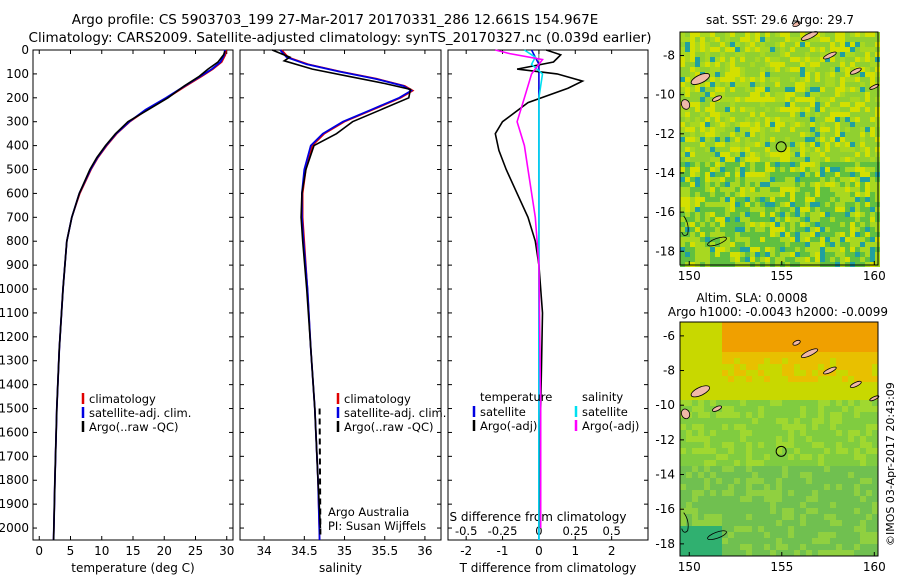 Image resolution: width=900 pixels, height=580 pixels. What do you see at coordinates (14, 361) in the screenshot?
I see `y-tick-label: 1300` at bounding box center [14, 361].